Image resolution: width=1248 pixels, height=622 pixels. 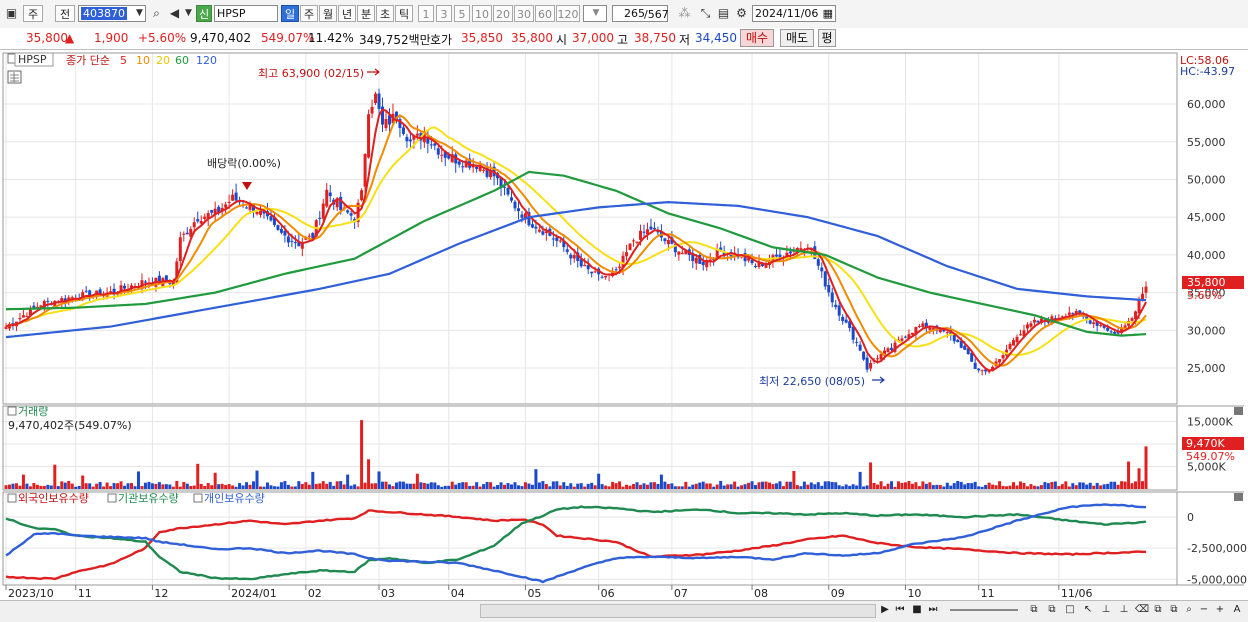 What do you see at coordinates (794, 13) in the screenshot?
I see `date-input: 2024/11/06 ▦` at bounding box center [794, 13].